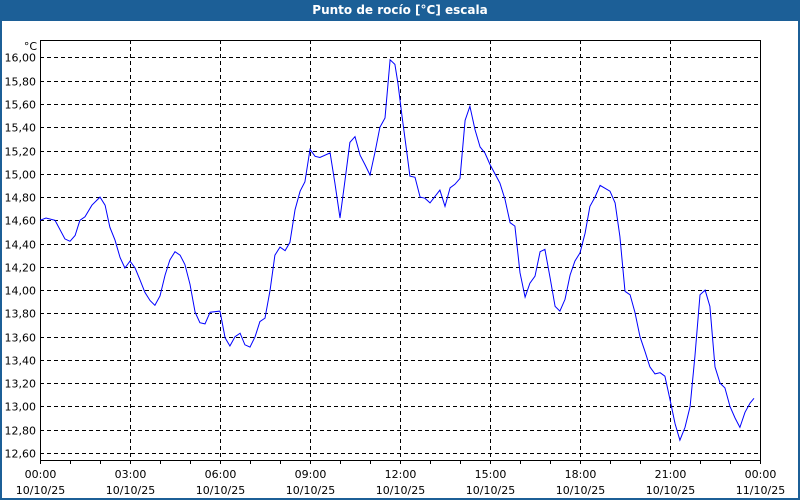  I want to click on y-tick-label: 14,60, so click(21, 221).